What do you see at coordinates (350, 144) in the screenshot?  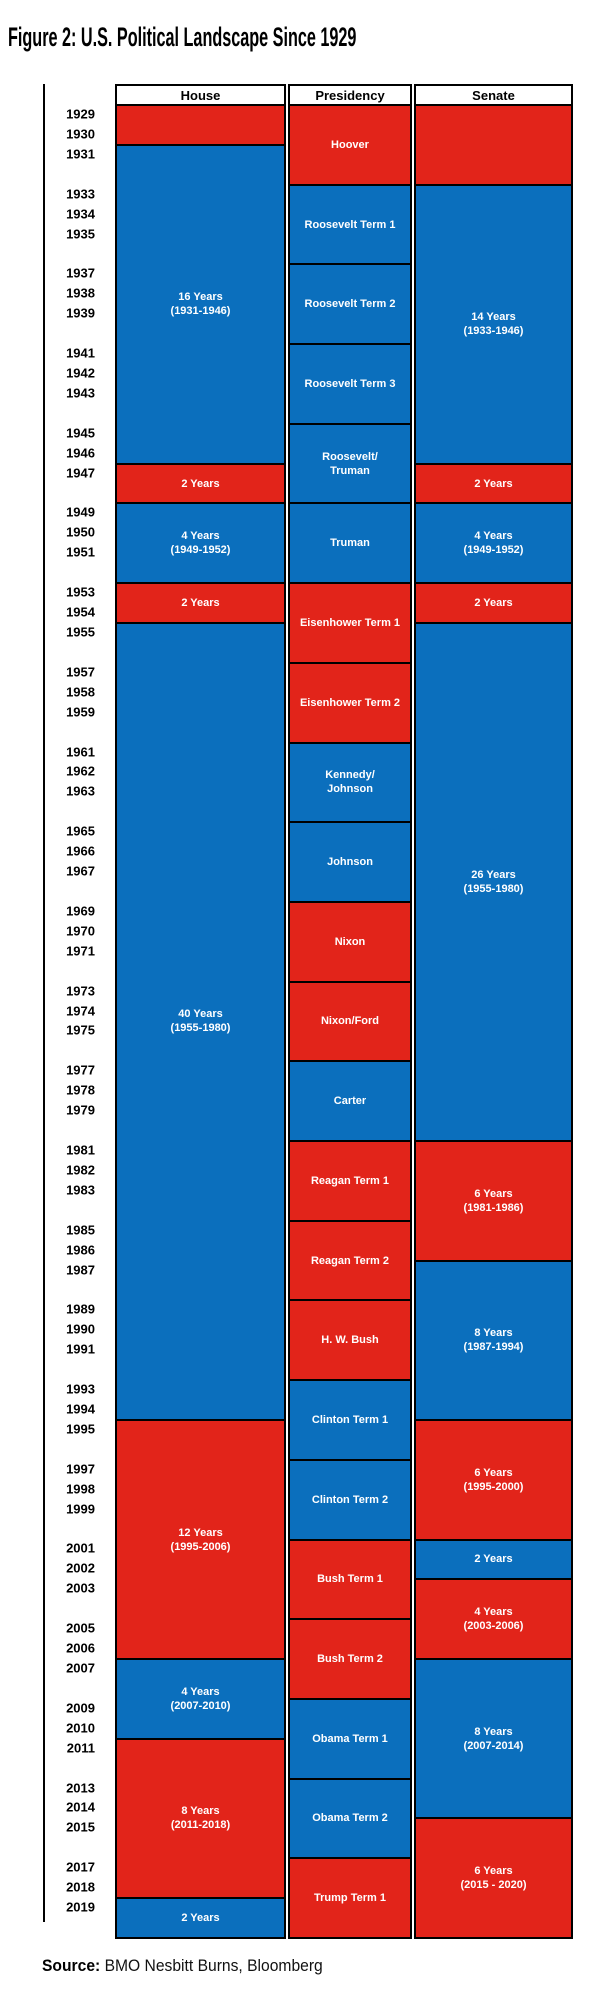 I see `block-label-line: Hoover` at bounding box center [350, 144].